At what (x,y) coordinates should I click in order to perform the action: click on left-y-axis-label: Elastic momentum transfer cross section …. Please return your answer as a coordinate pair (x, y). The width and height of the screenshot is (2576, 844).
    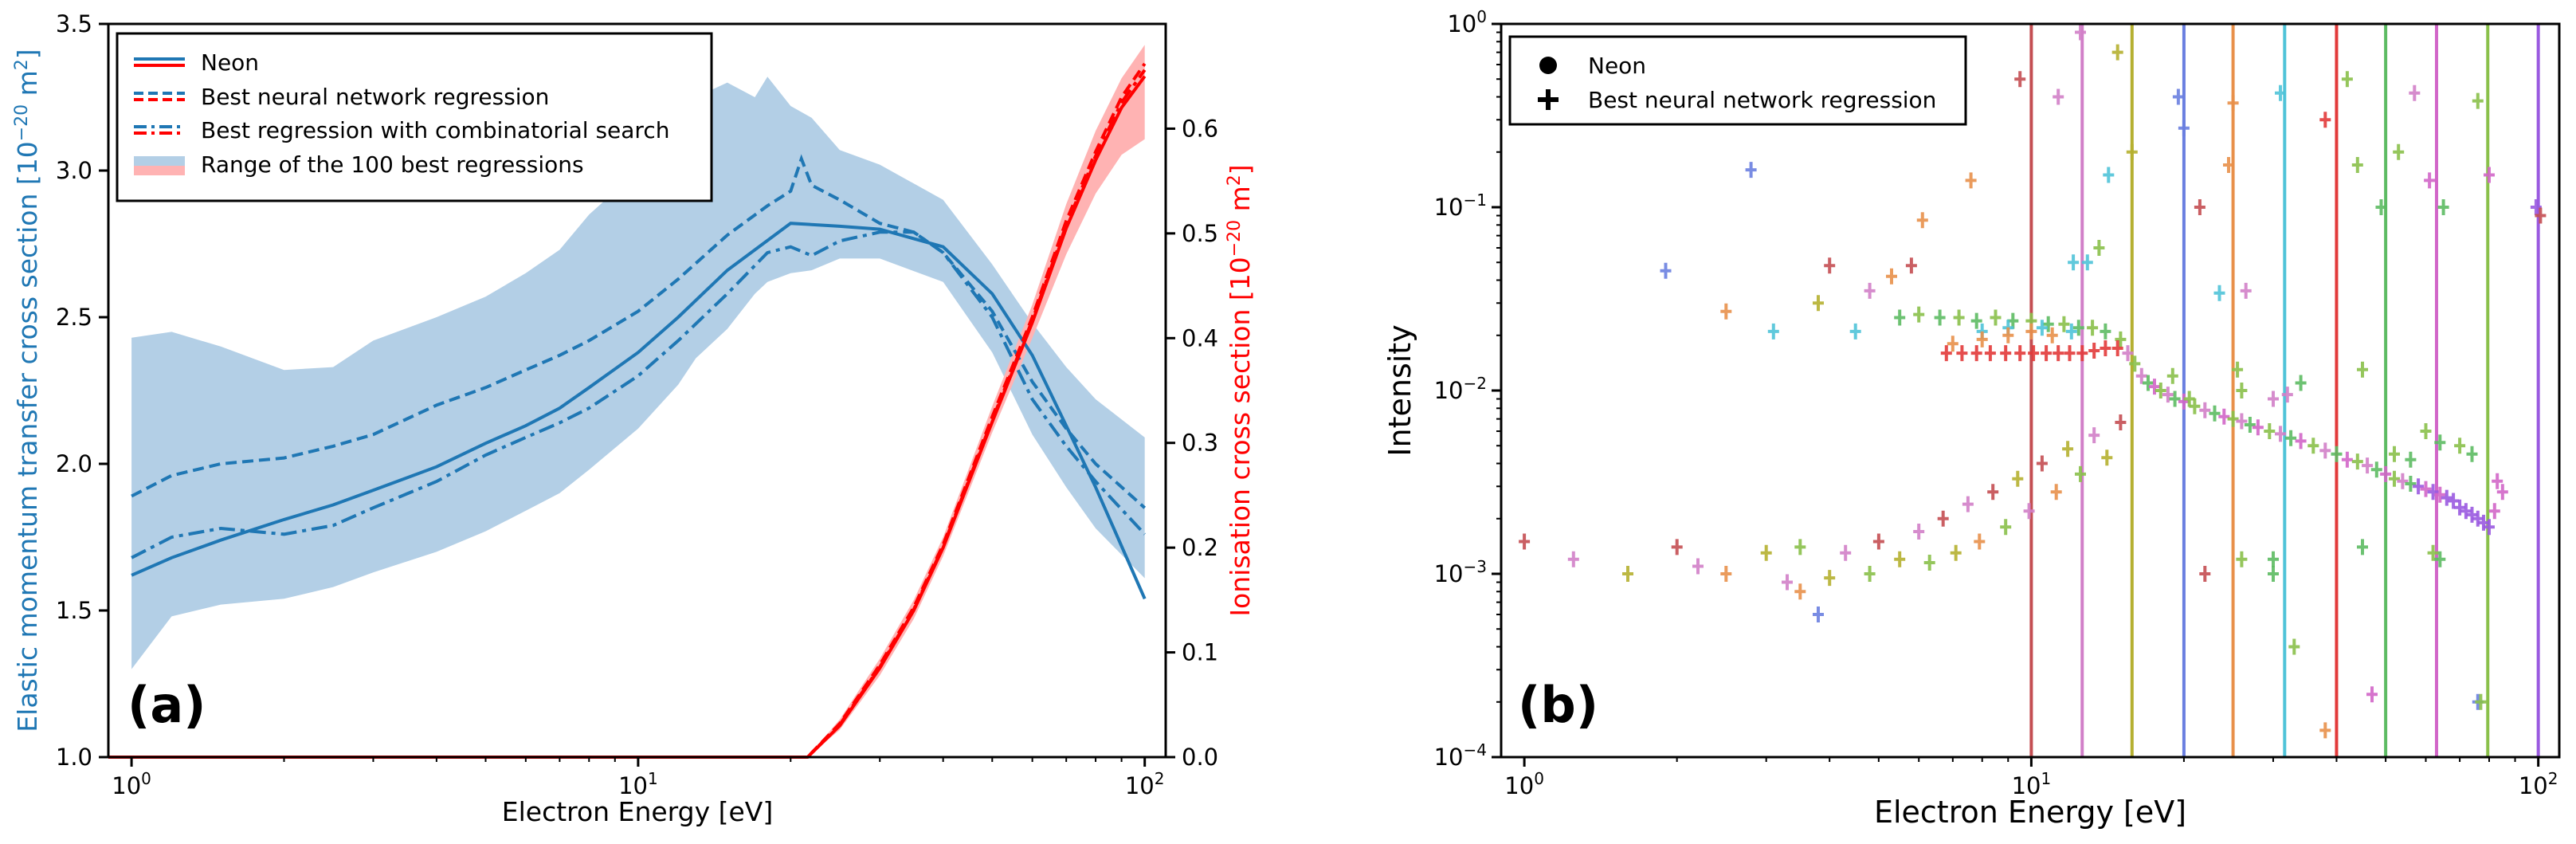
    Looking at the image, I should click on (27, 390).